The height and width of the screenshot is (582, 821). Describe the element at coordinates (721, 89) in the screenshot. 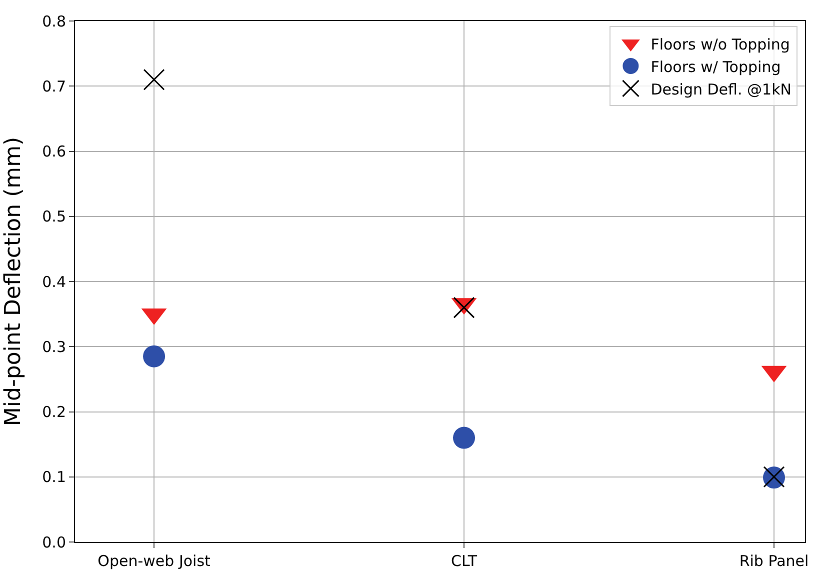

I see `legend-label: Design Defl. @1kN` at that location.